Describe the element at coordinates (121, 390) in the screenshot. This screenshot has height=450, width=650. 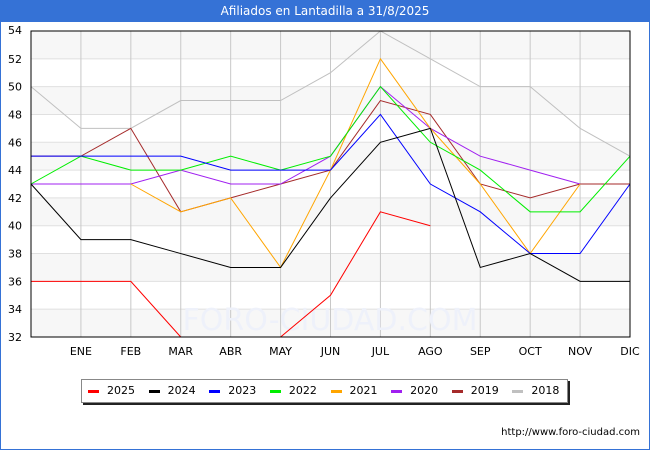
I see `legend-label: 2025` at that location.